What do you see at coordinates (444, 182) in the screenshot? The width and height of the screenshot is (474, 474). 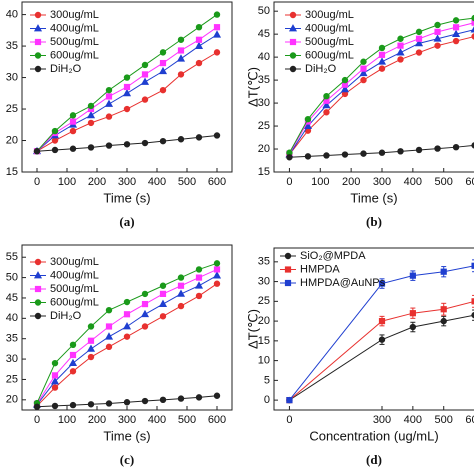 I see `x-tick-label: 500` at bounding box center [444, 182].